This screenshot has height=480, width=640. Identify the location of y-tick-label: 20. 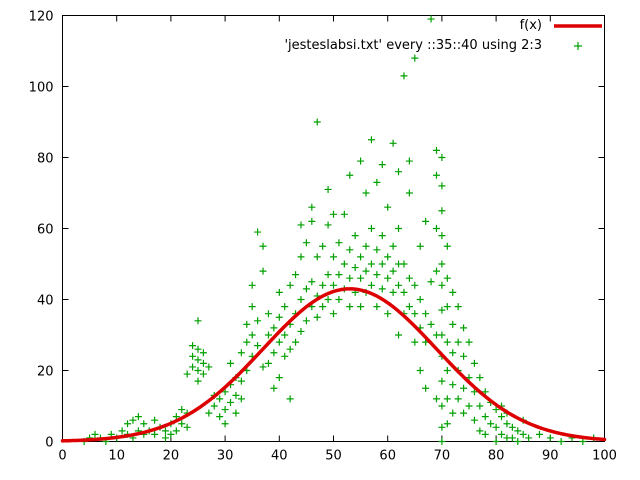
(45, 372).